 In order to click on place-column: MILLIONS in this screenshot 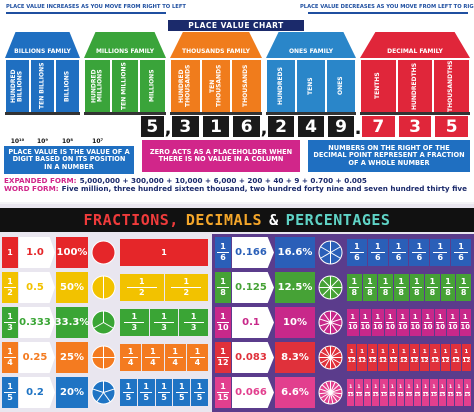, I will do `click(152, 86)`.